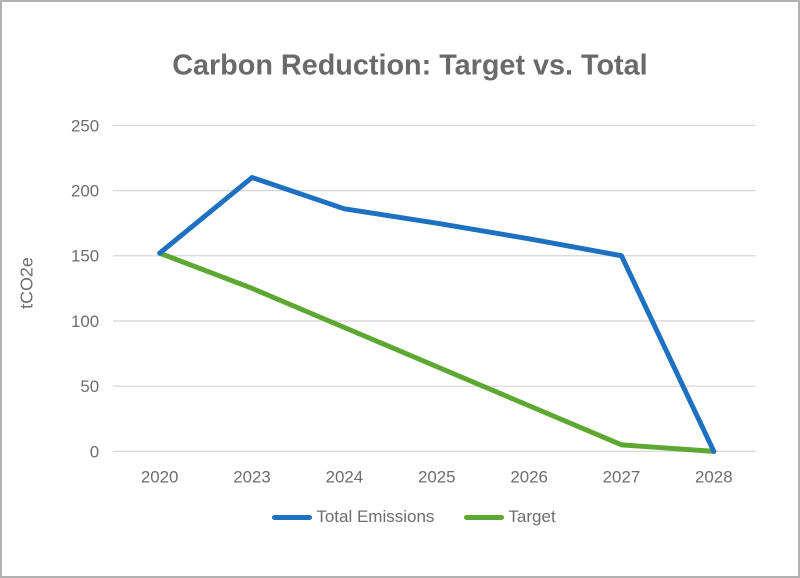 This screenshot has height=578, width=800. I want to click on x-tick-label: 2020, so click(160, 477).